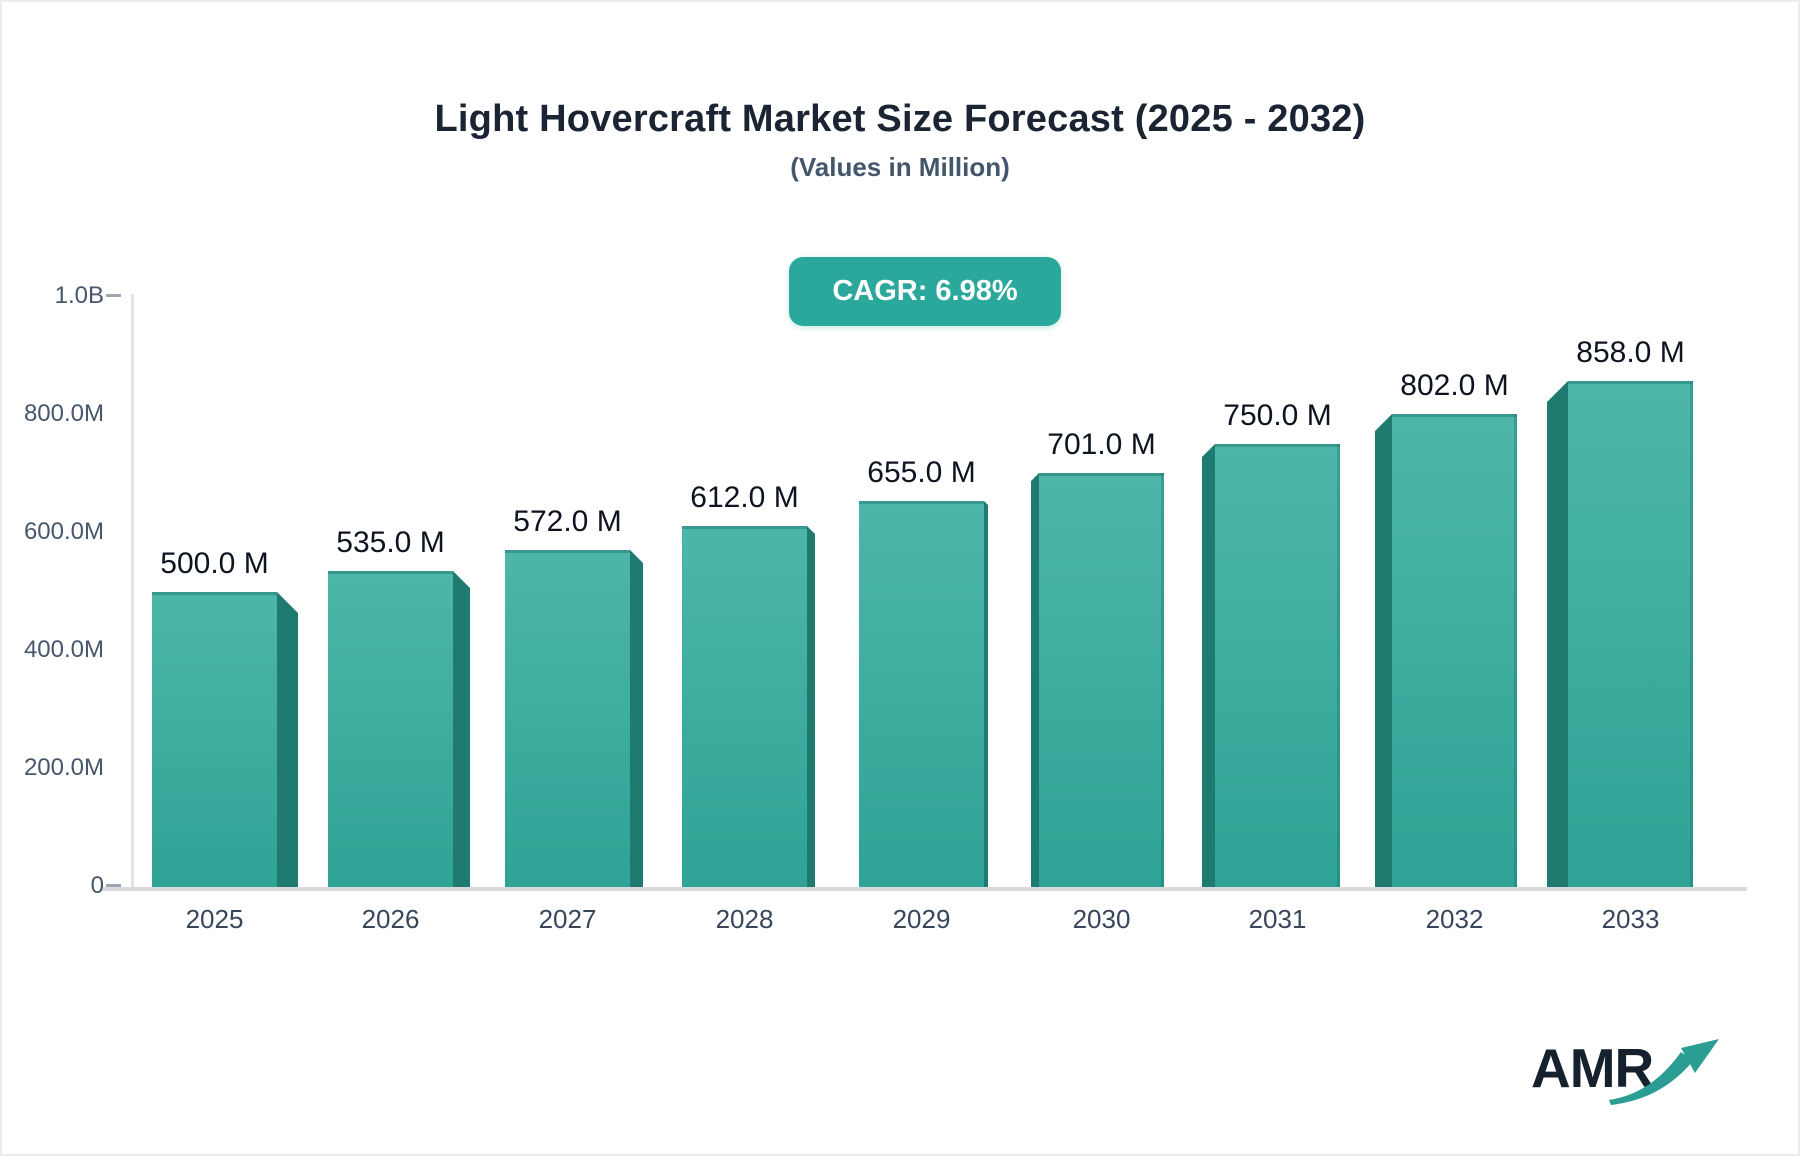  I want to click on bar-2030, so click(1097, 680).